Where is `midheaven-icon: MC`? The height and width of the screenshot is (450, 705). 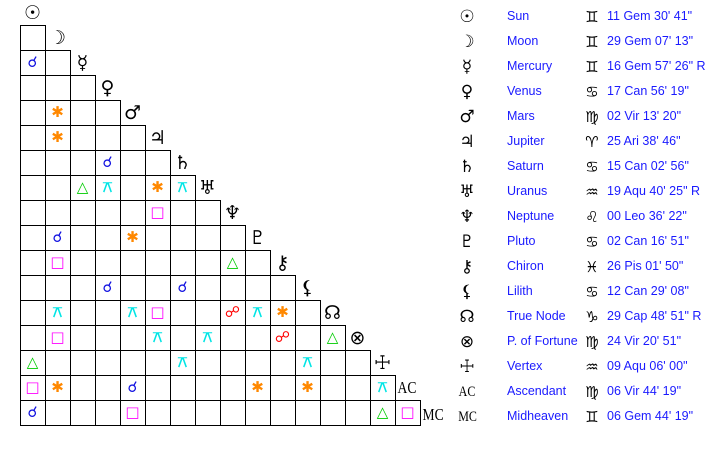 midheaven-icon: MC is located at coordinates (467, 417).